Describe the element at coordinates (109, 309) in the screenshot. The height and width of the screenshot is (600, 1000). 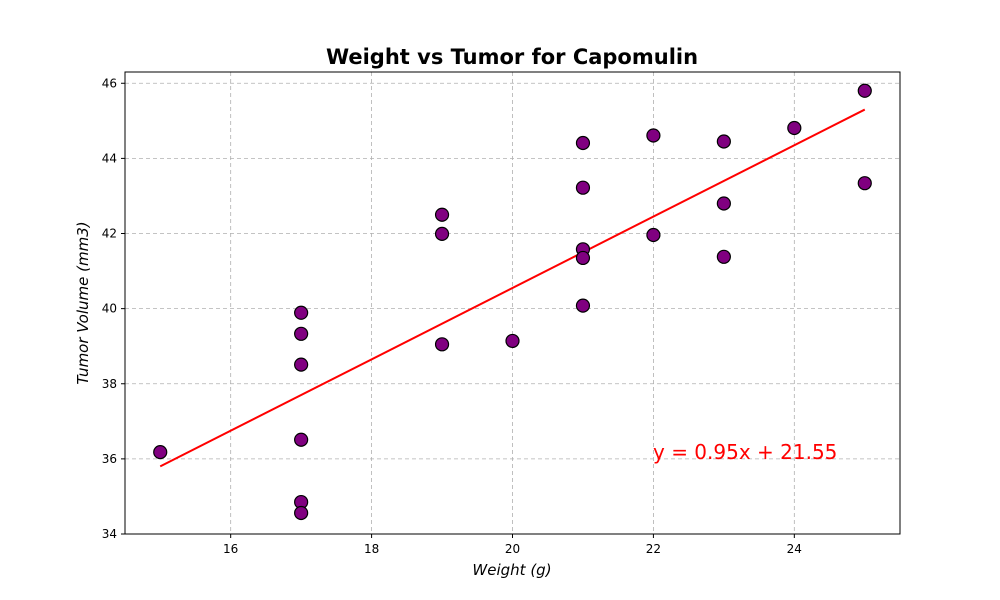
I see `y-tick-label: 40` at that location.